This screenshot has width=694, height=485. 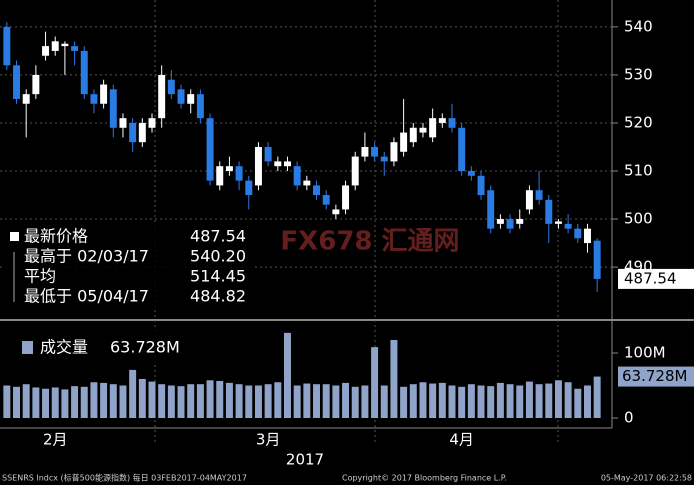 I want to click on y-tick-label: 100M, so click(x=645, y=353).